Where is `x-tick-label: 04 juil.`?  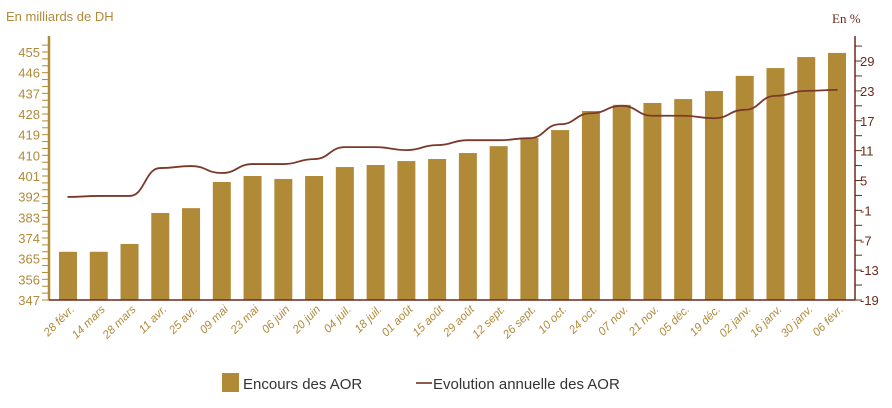
x-tick-label: 04 juil. is located at coordinates (338, 320).